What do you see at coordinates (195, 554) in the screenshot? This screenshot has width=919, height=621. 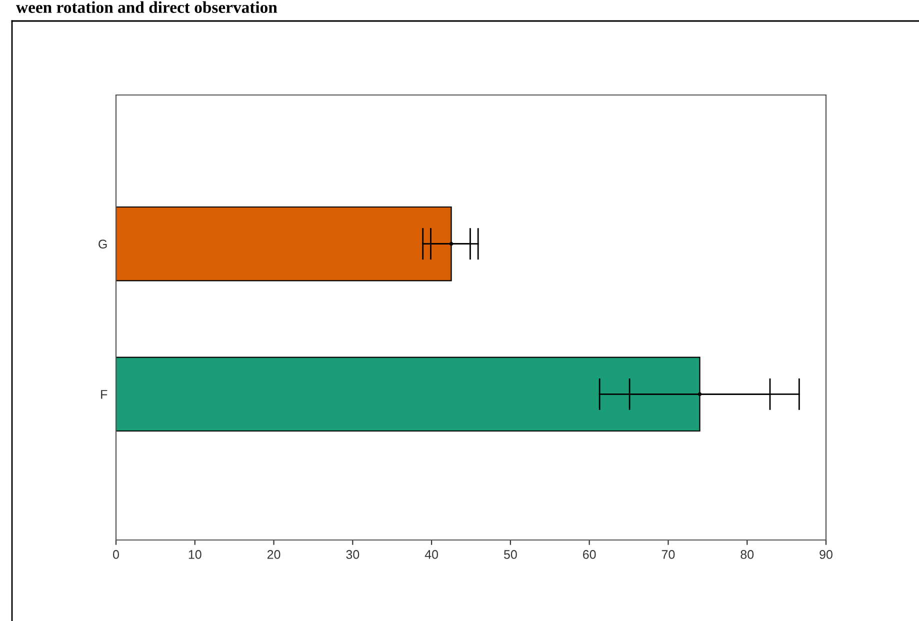 I see `x-tick-label: 10` at bounding box center [195, 554].